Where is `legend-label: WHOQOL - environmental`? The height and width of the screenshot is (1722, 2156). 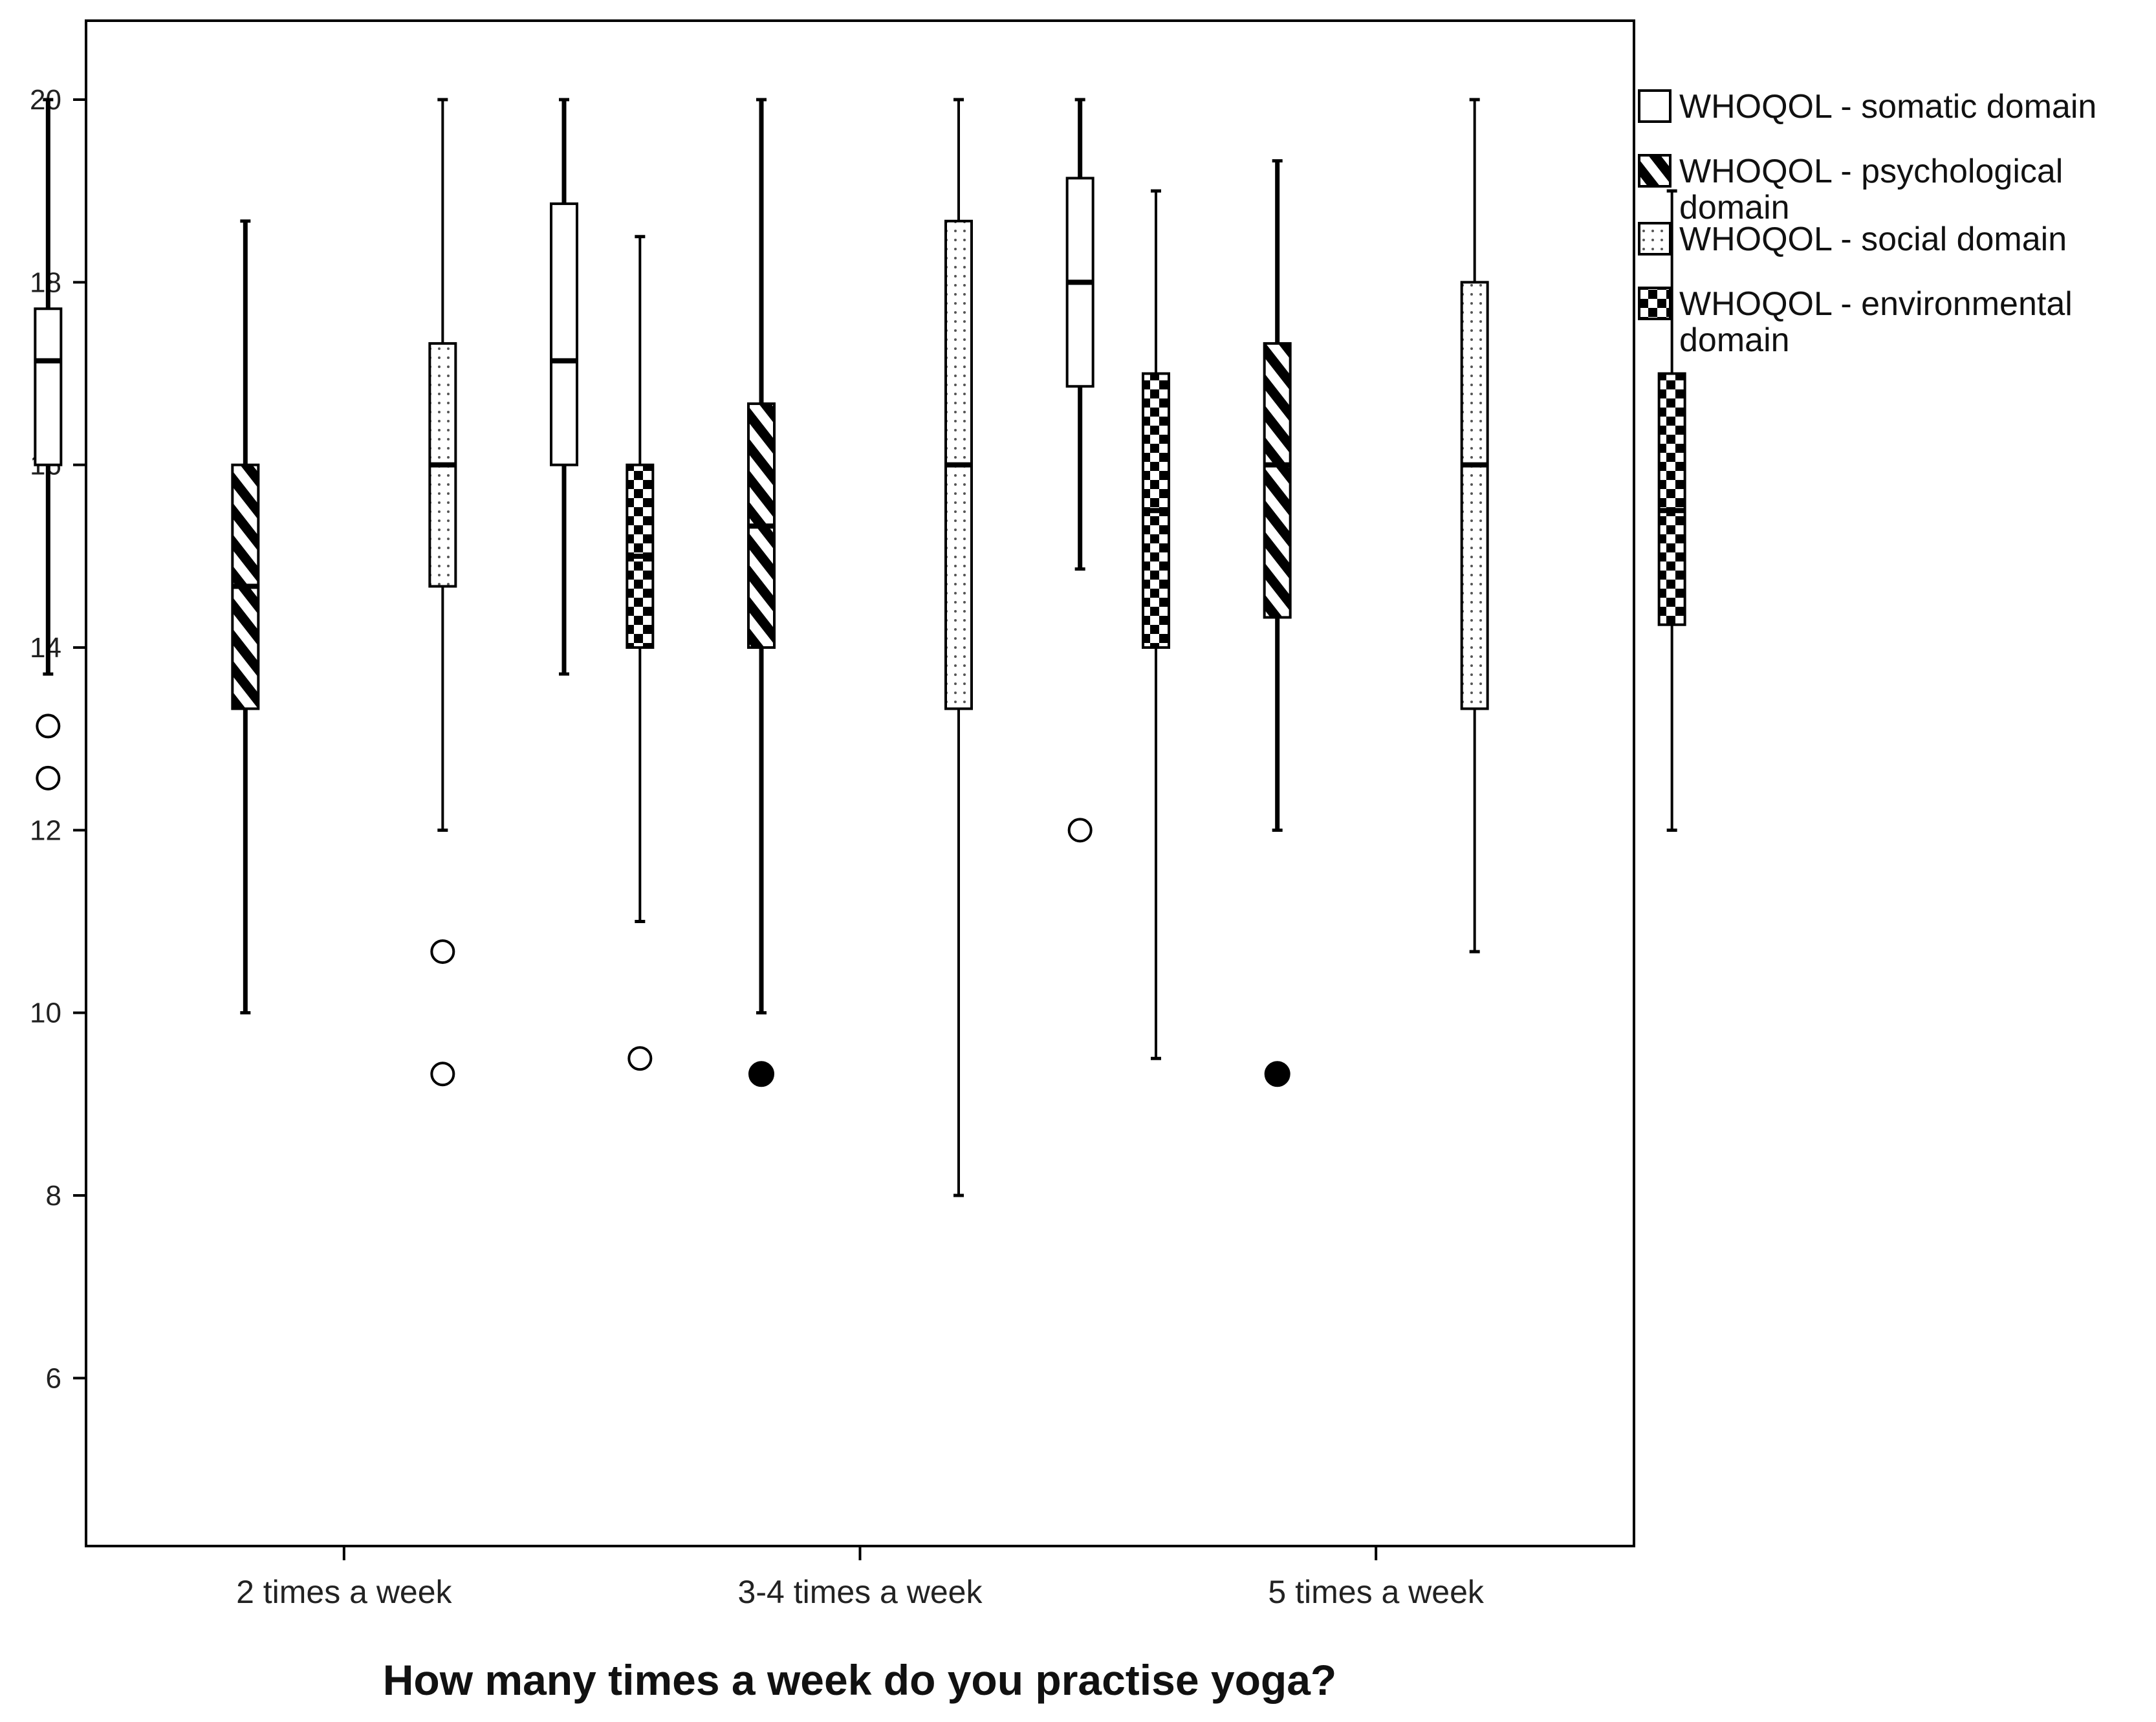
legend-label: WHOQOL - environmental is located at coordinates (1876, 304).